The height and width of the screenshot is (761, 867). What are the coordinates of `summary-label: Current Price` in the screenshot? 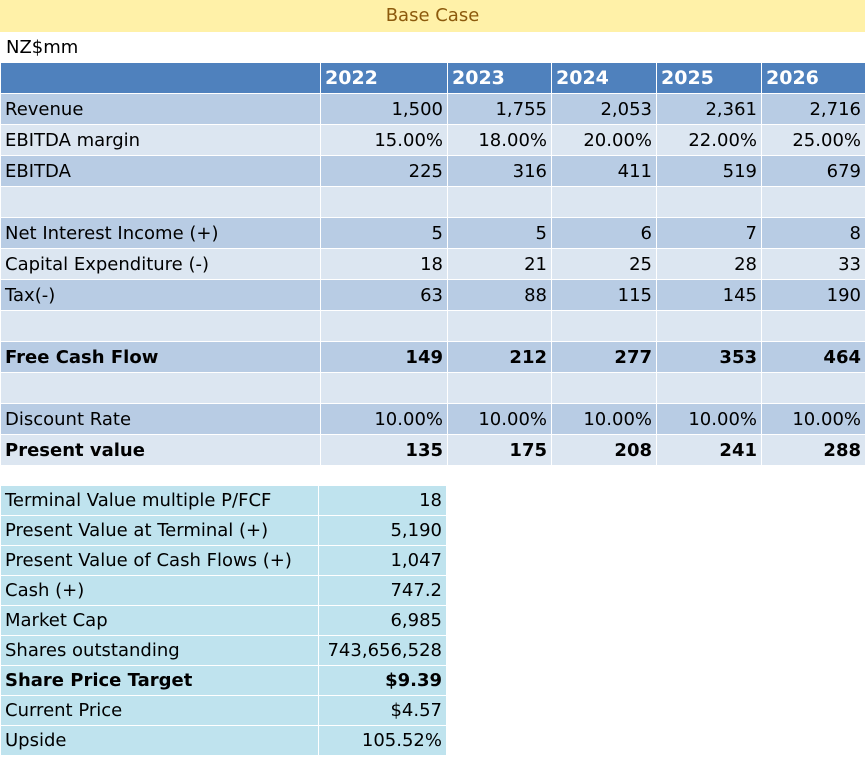 It's located at (159, 710).